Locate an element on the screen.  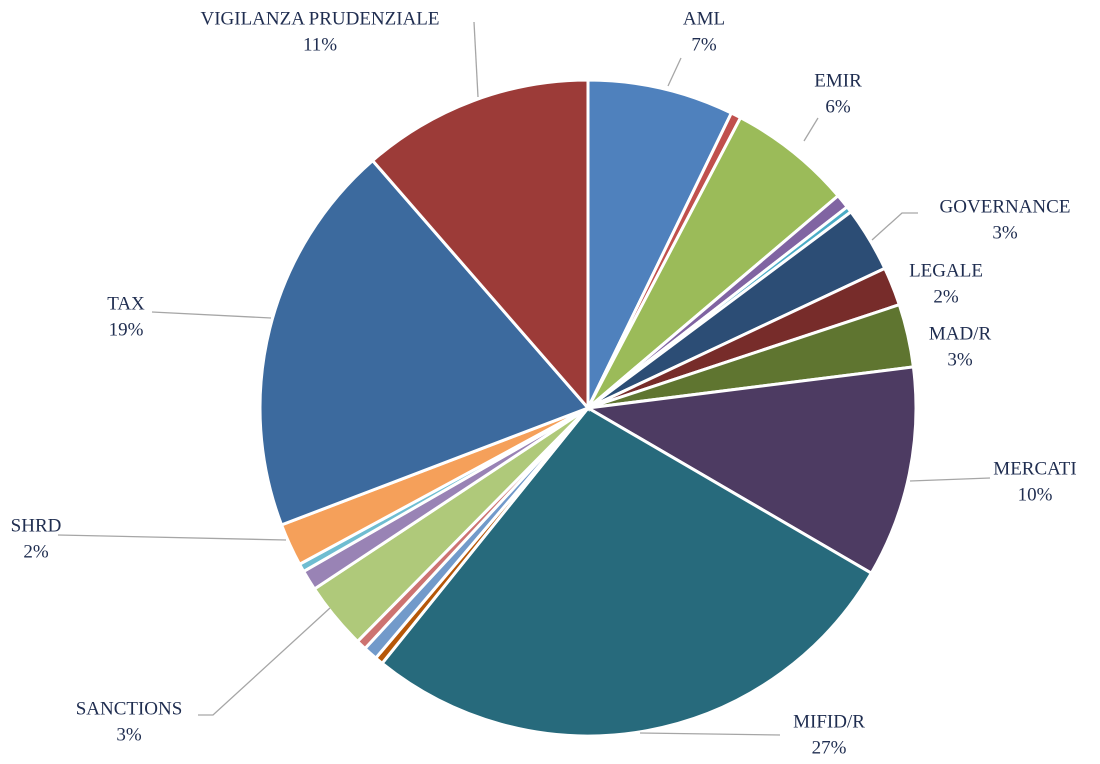
slice-label: LEGALE is located at coordinates (946, 270).